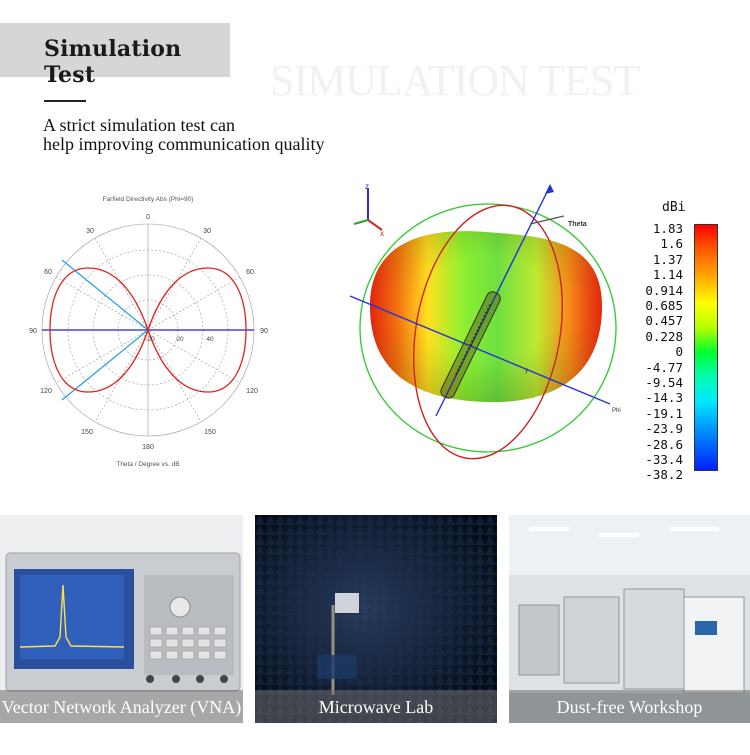 The height and width of the screenshot is (755, 750). I want to click on axis-z-label: z, so click(367, 186).